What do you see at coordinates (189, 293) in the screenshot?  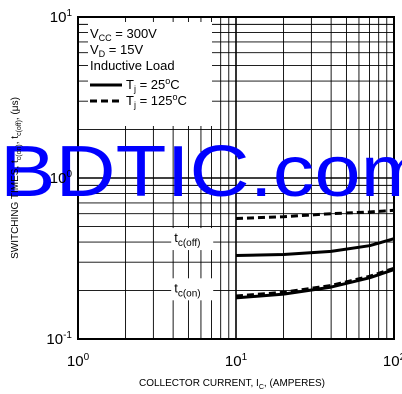 I see `annotation-subscript: c(on)` at bounding box center [189, 293].